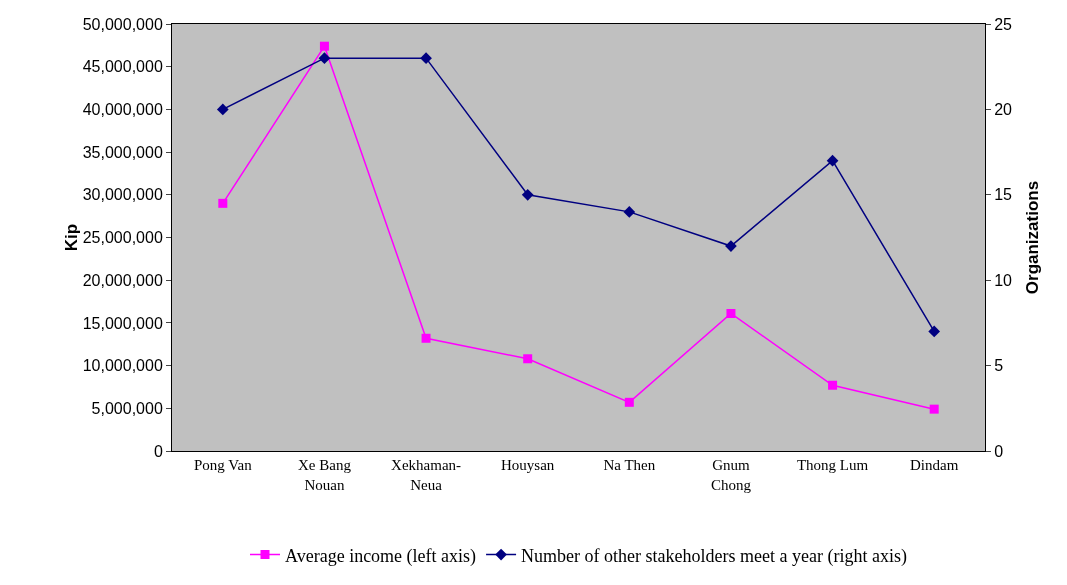 Image resolution: width=1067 pixels, height=585 pixels. I want to click on y2-tick-label: 0, so click(999, 451).